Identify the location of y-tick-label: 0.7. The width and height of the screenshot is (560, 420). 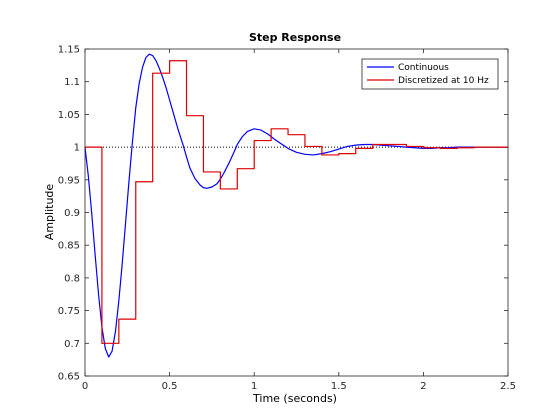
(72, 344).